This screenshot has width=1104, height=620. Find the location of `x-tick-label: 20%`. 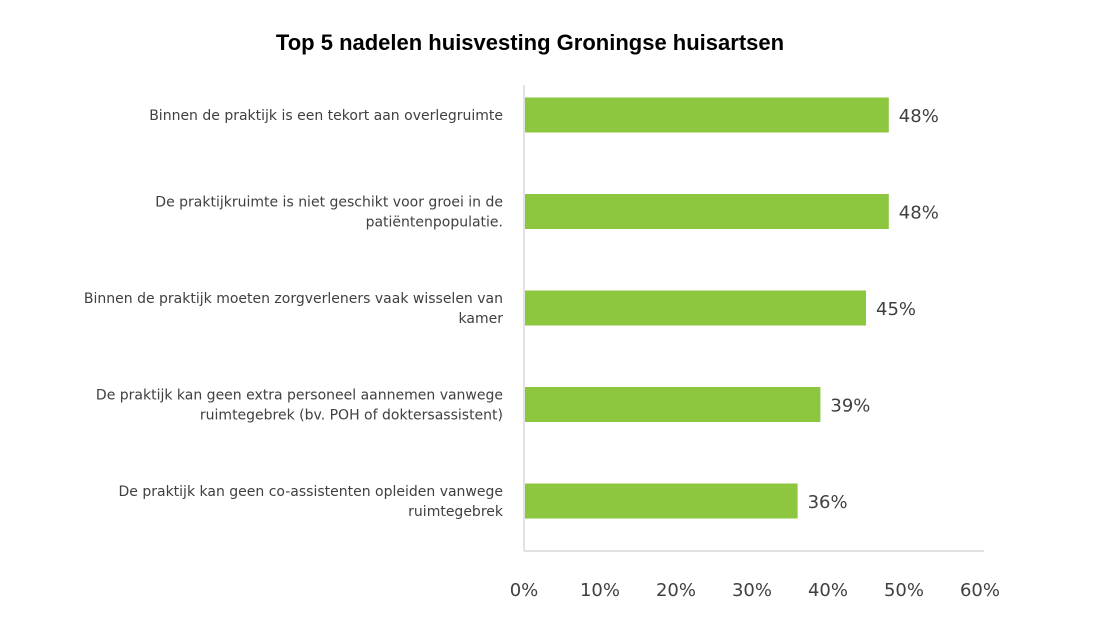

x-tick-label: 20% is located at coordinates (676, 590).